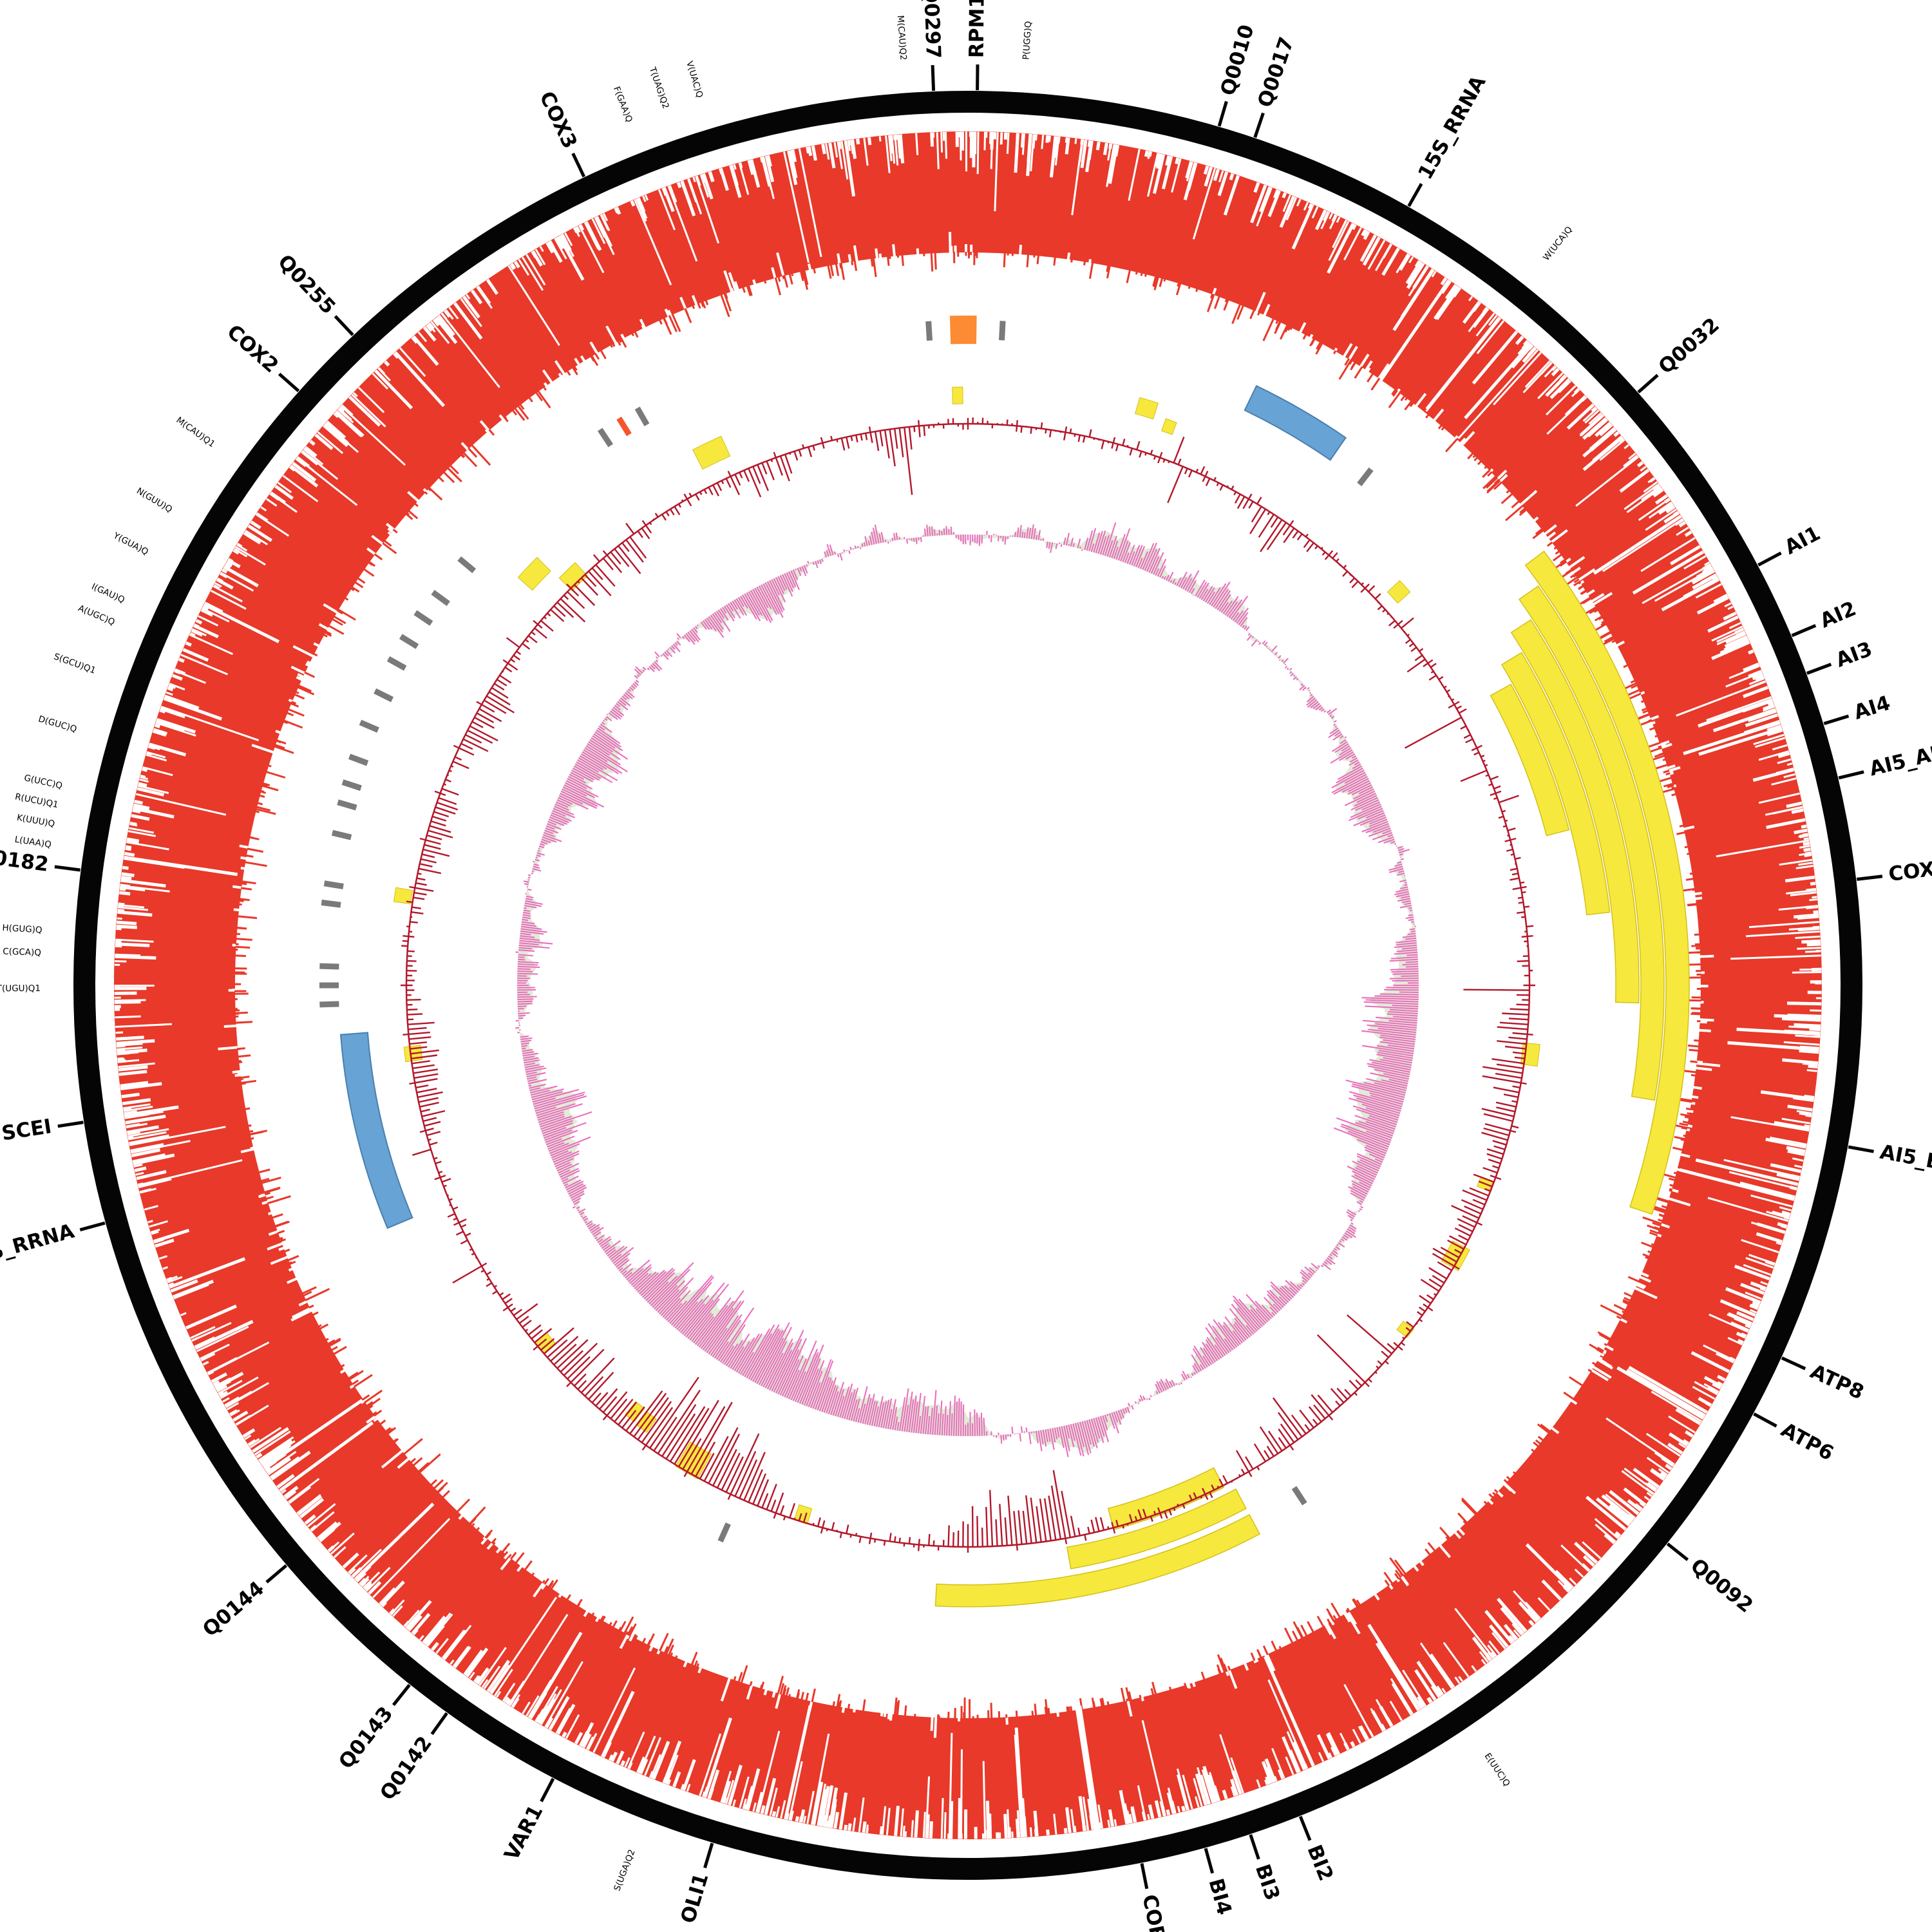  Describe the element at coordinates (130, 543) in the screenshot. I see `gene-label-y-gua-q: Y(GUA)Q` at that location.